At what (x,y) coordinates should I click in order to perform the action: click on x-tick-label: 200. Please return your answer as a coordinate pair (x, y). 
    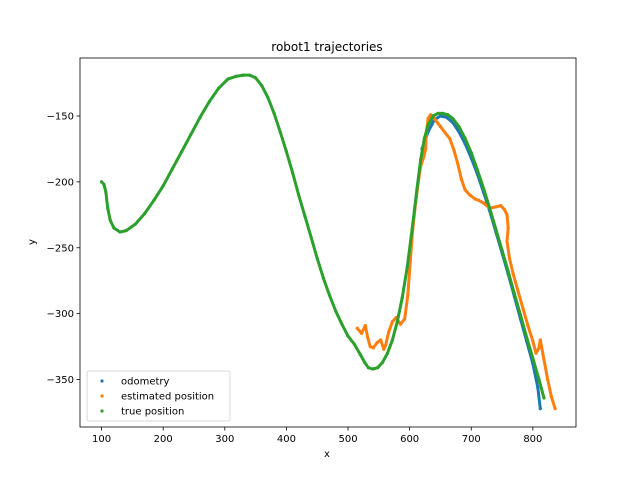
    Looking at the image, I should click on (163, 439).